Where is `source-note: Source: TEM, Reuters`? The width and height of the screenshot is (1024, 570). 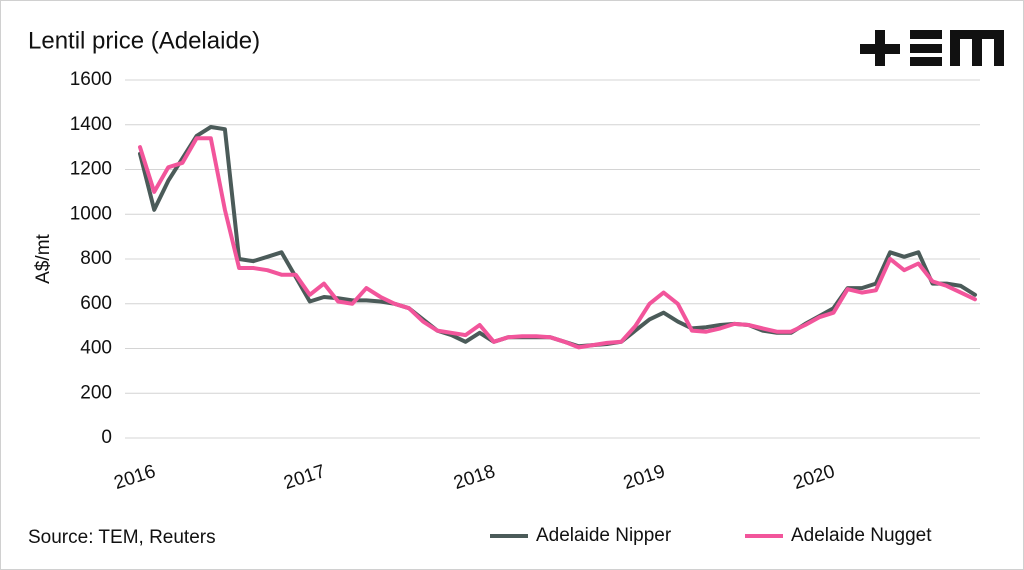
source-note: Source: TEM, Reuters is located at coordinates (122, 537).